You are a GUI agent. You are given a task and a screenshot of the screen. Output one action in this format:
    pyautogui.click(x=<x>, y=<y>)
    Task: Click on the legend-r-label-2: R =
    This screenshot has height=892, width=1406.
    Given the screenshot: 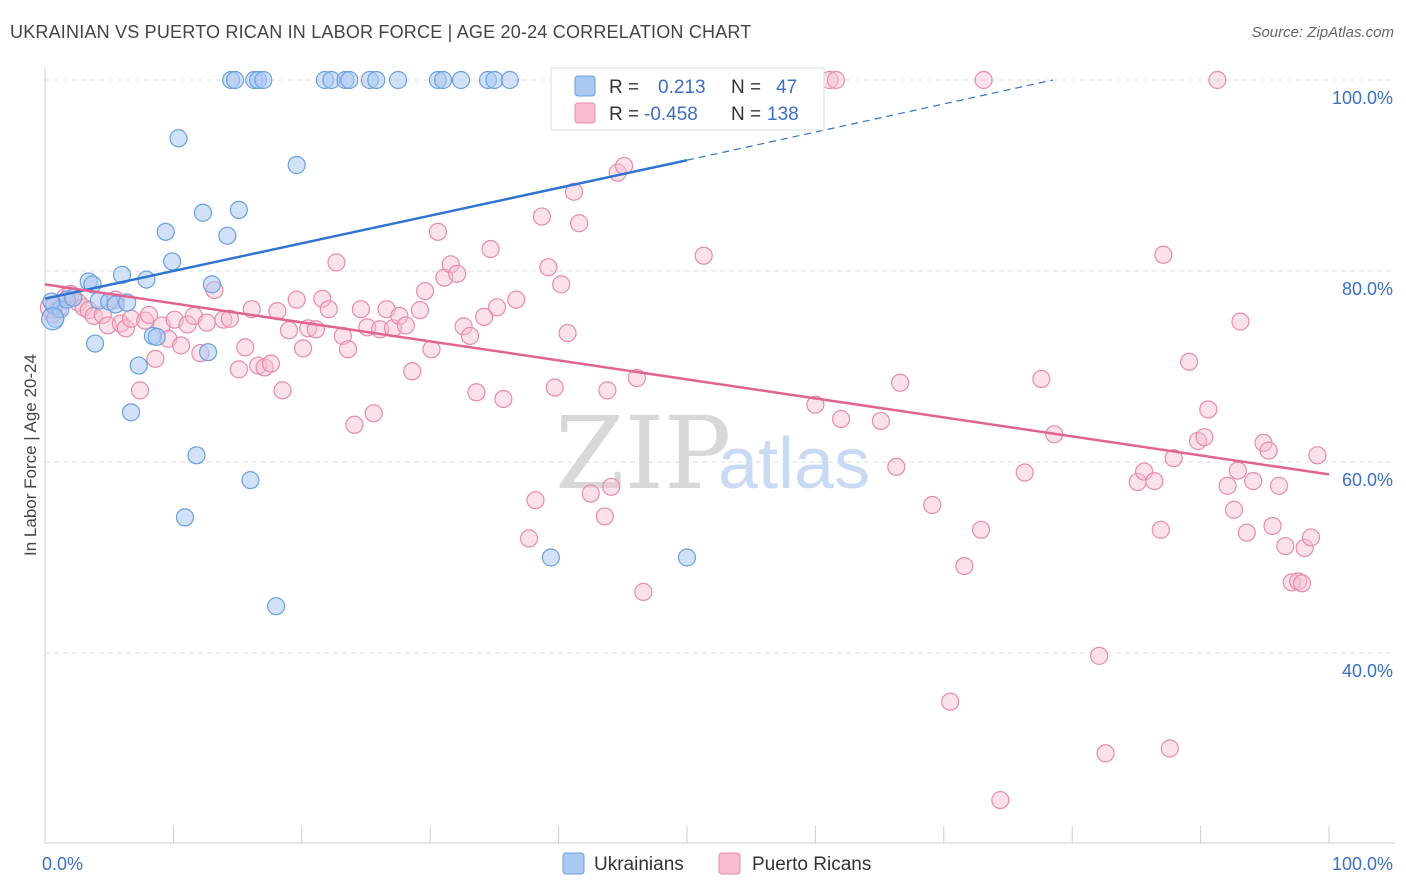 What is the action you would take?
    pyautogui.click(x=624, y=114)
    